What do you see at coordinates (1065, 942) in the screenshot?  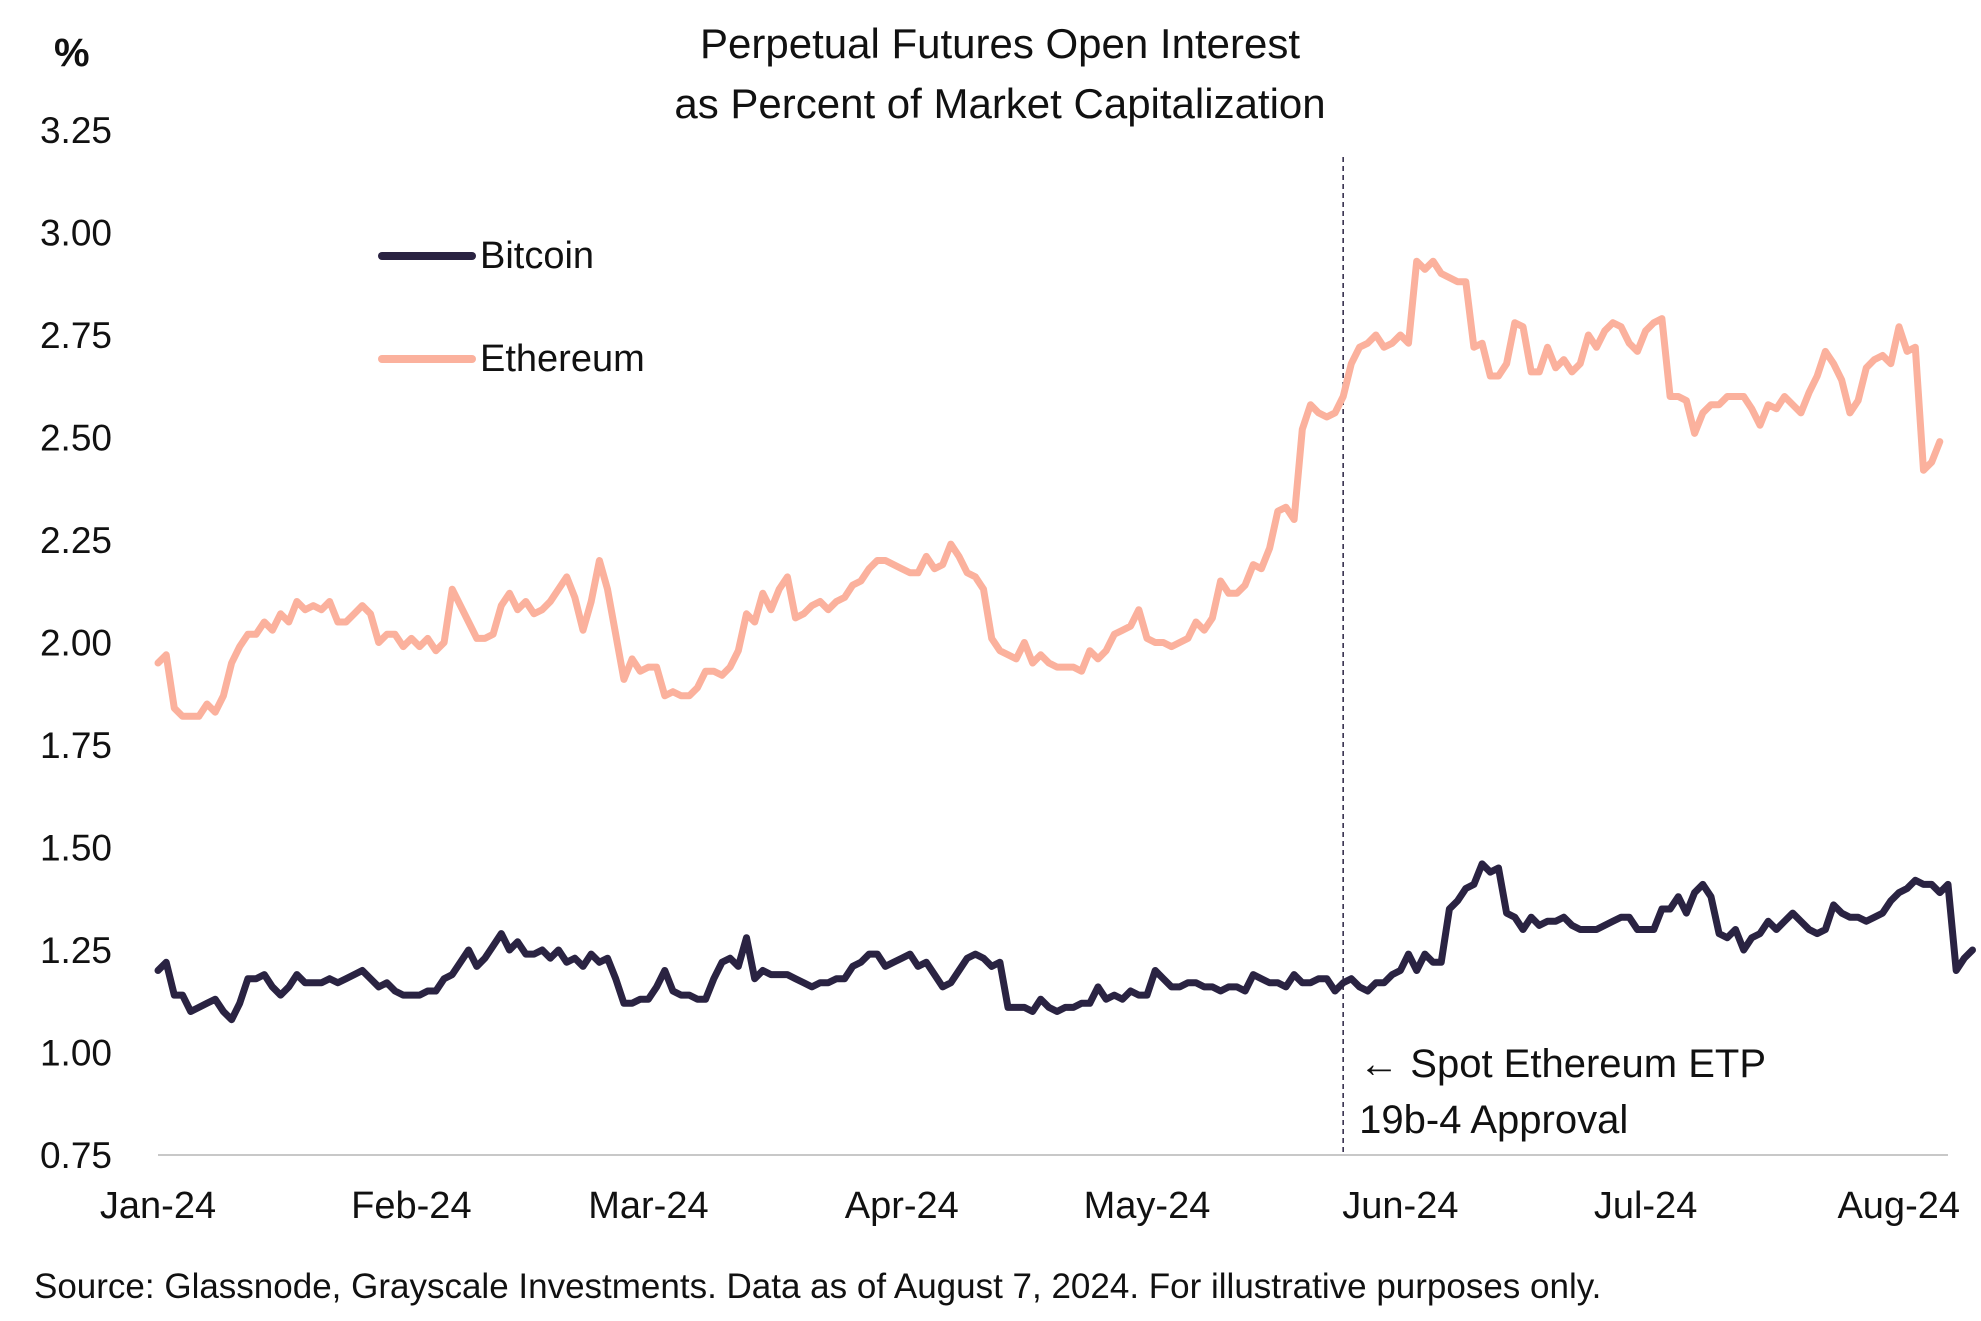 I see `series-line-bitcoin` at bounding box center [1065, 942].